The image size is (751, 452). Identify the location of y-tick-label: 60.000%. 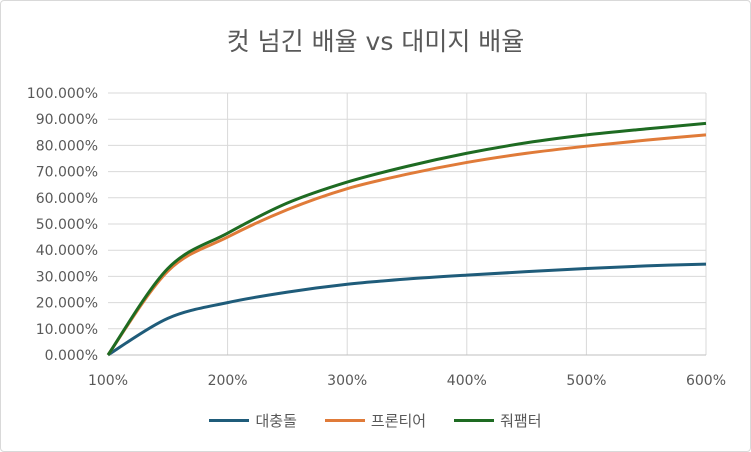
(67, 199).